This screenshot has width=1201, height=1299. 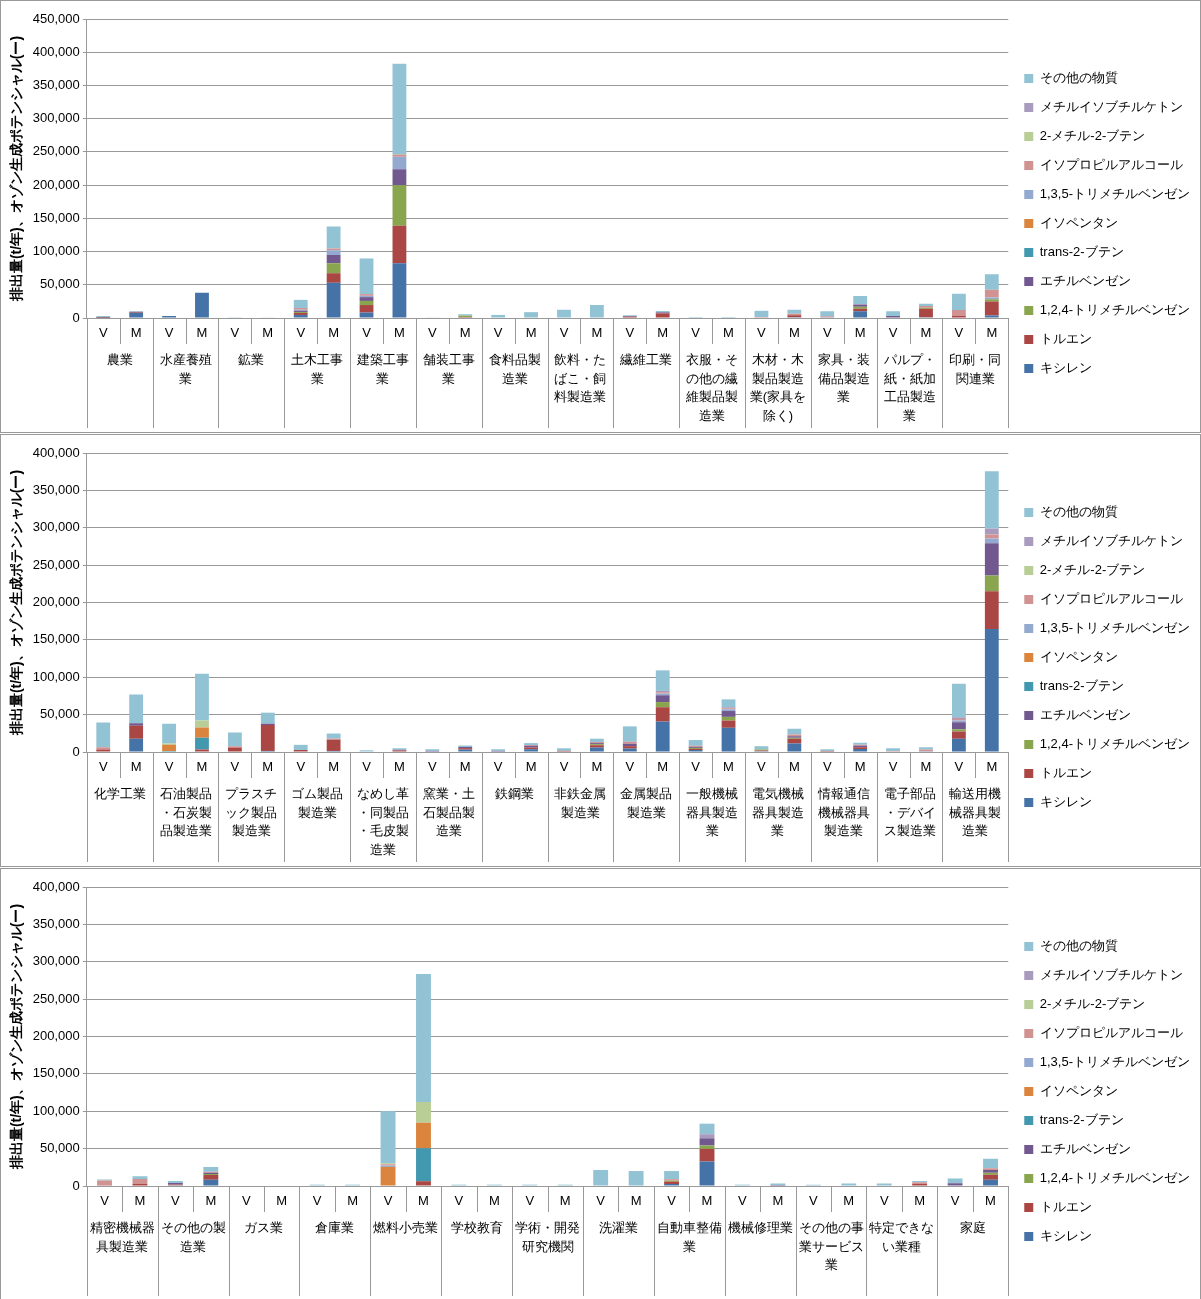 I want to click on legend-label: エチルベンゼン, so click(x=1085, y=715).